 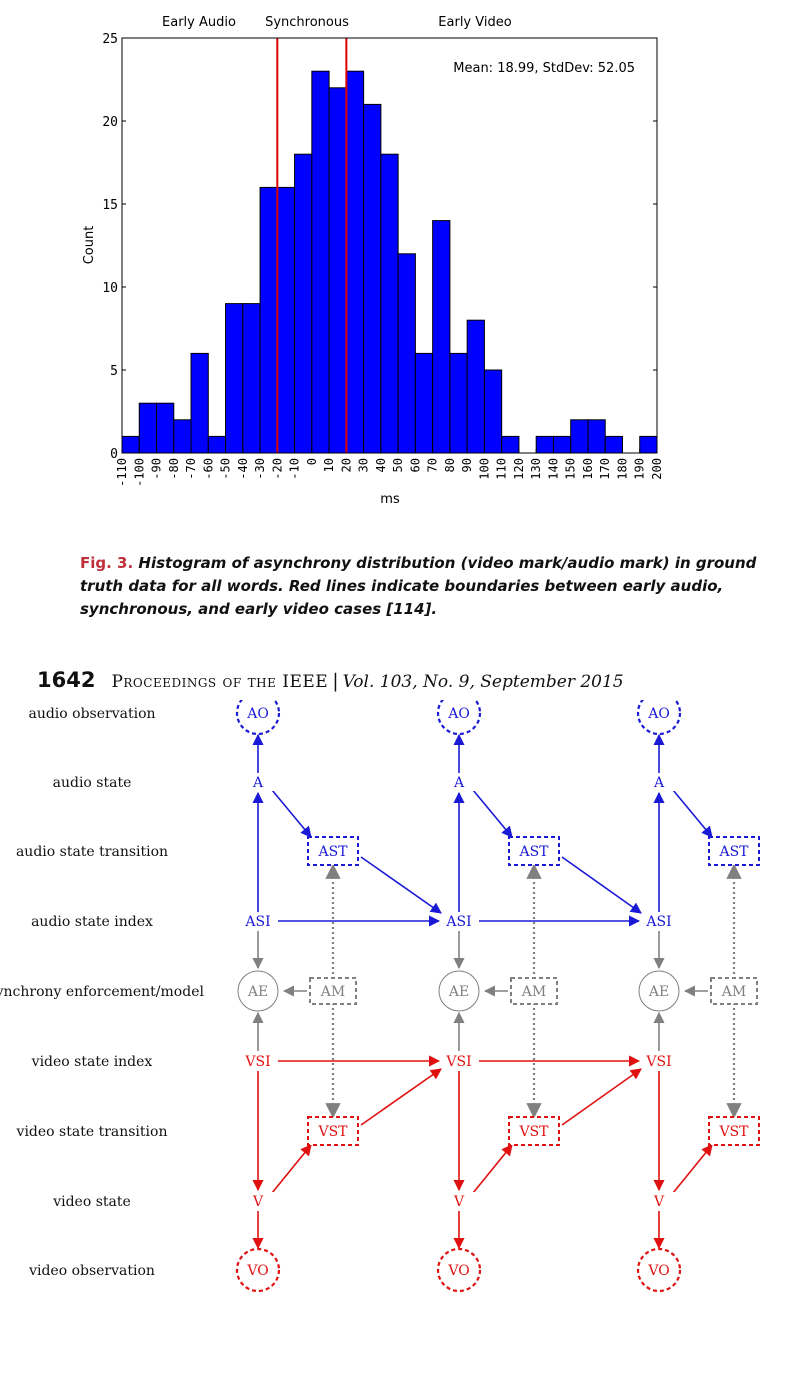 What do you see at coordinates (92, 852) in the screenshot?
I see `row-label: audio state transition` at bounding box center [92, 852].